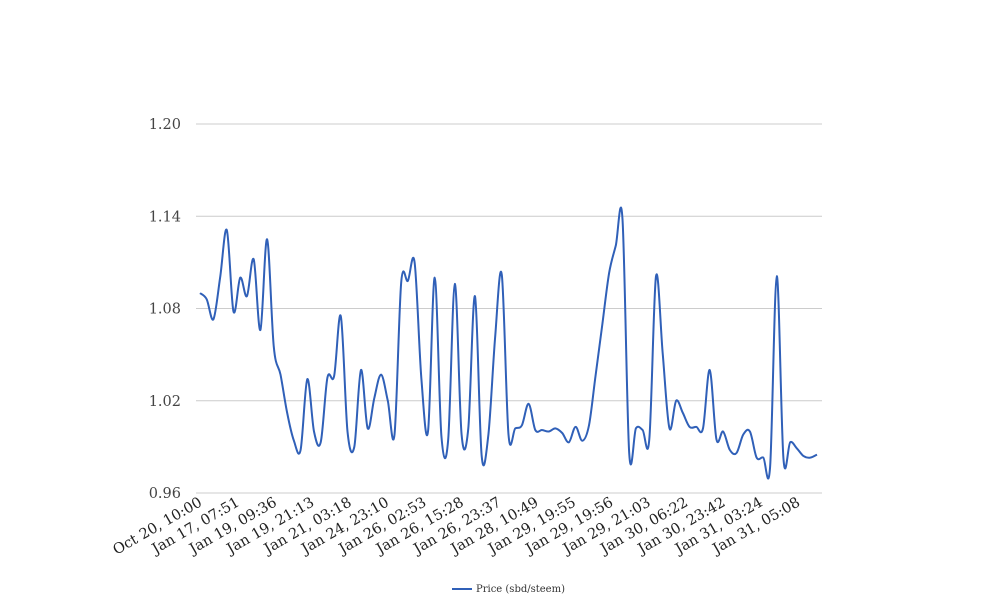  Describe the element at coordinates (165, 402) in the screenshot. I see `y-tick-label: 1.02` at that location.